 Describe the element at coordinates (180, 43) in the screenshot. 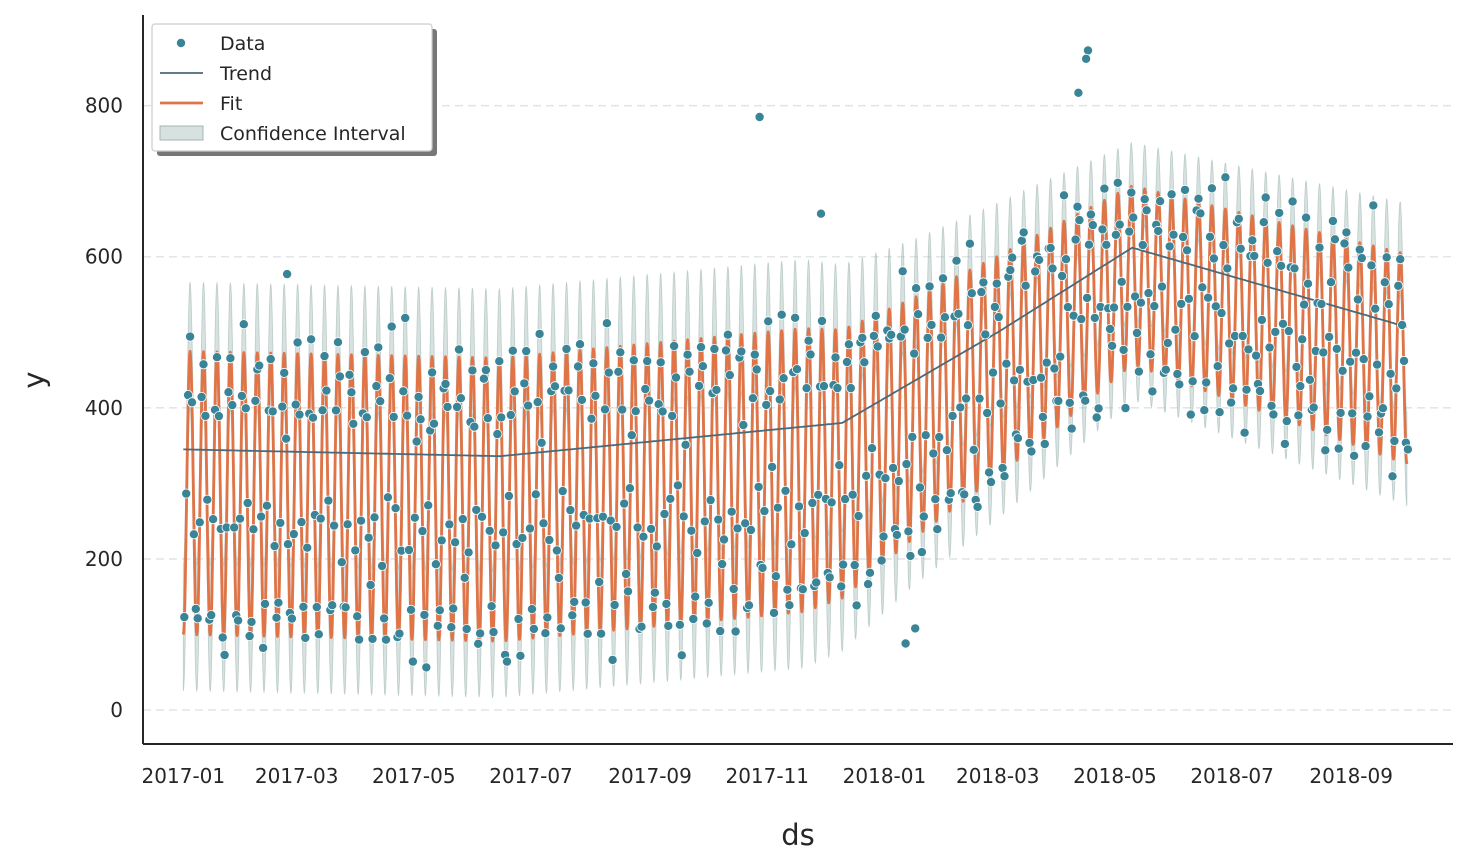

I see `legend-data-marker` at that location.